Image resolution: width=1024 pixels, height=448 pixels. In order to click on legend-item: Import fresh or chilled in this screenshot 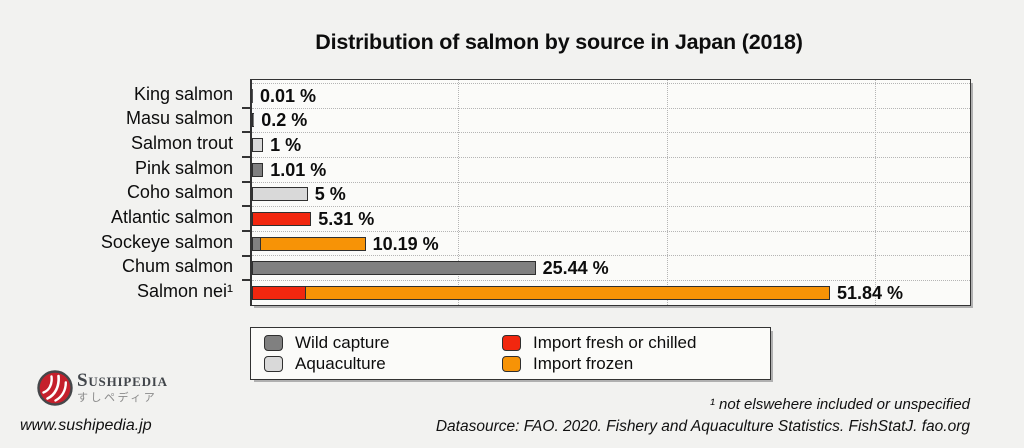, I will do `click(636, 343)`.